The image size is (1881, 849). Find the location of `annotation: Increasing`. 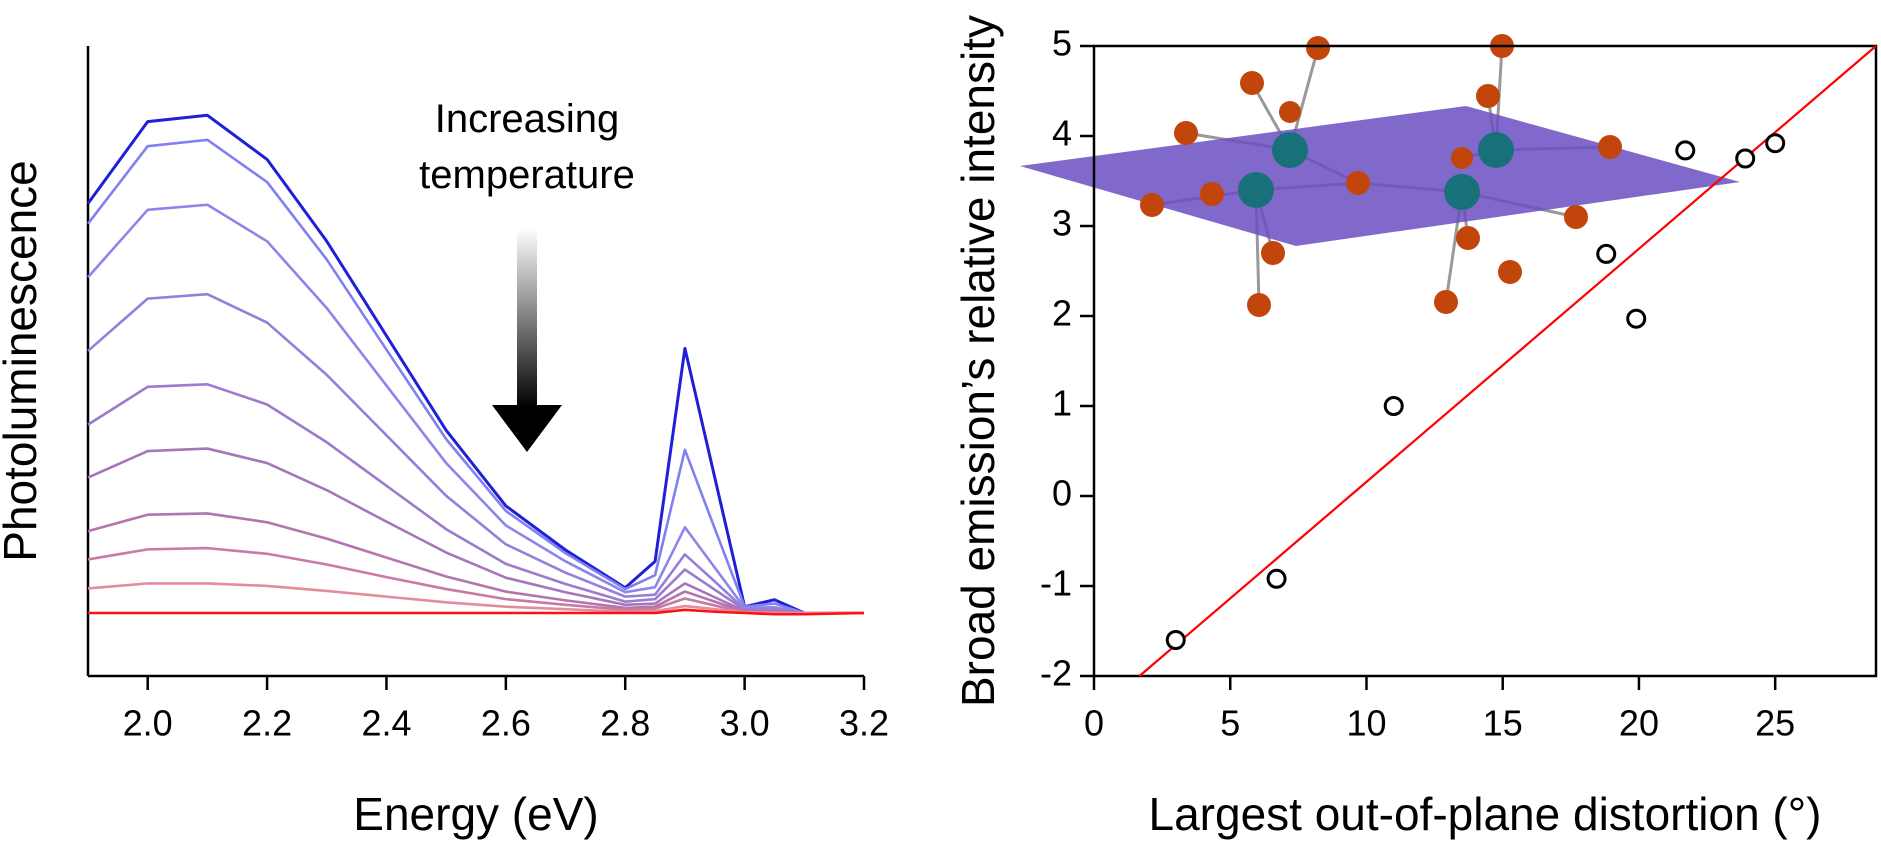

annotation: Increasing is located at coordinates (527, 119).